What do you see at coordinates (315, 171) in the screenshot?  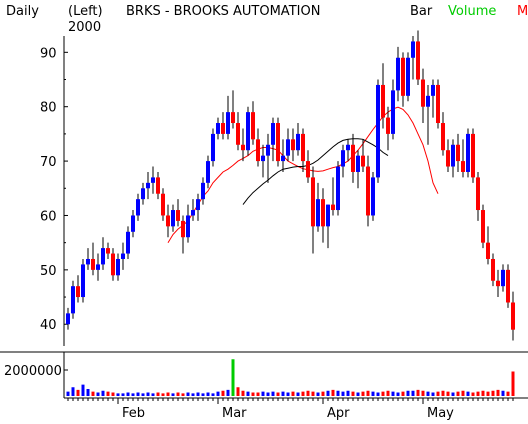 I see `moving-average-long-line` at bounding box center [315, 171].